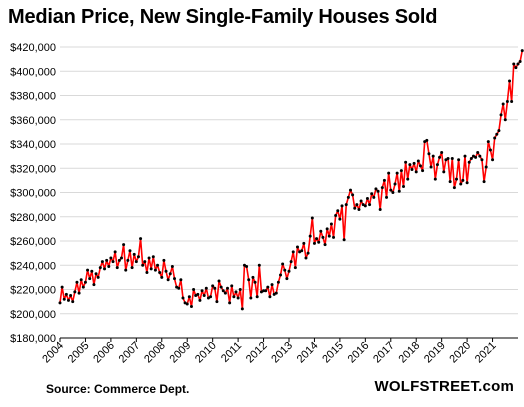 The image size is (524, 407). Describe the element at coordinates (359, 353) in the screenshot. I see `x-tick-label: 2016` at that location.